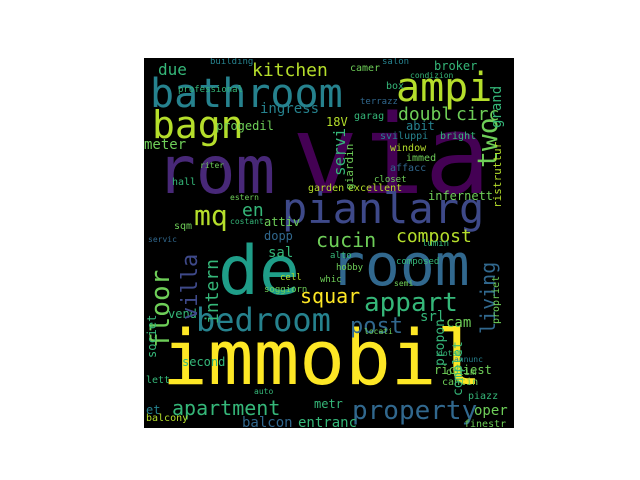 This screenshot has height=480, width=640. Describe the element at coordinates (152, 336) in the screenshot. I see `word-societ: societ` at that location.